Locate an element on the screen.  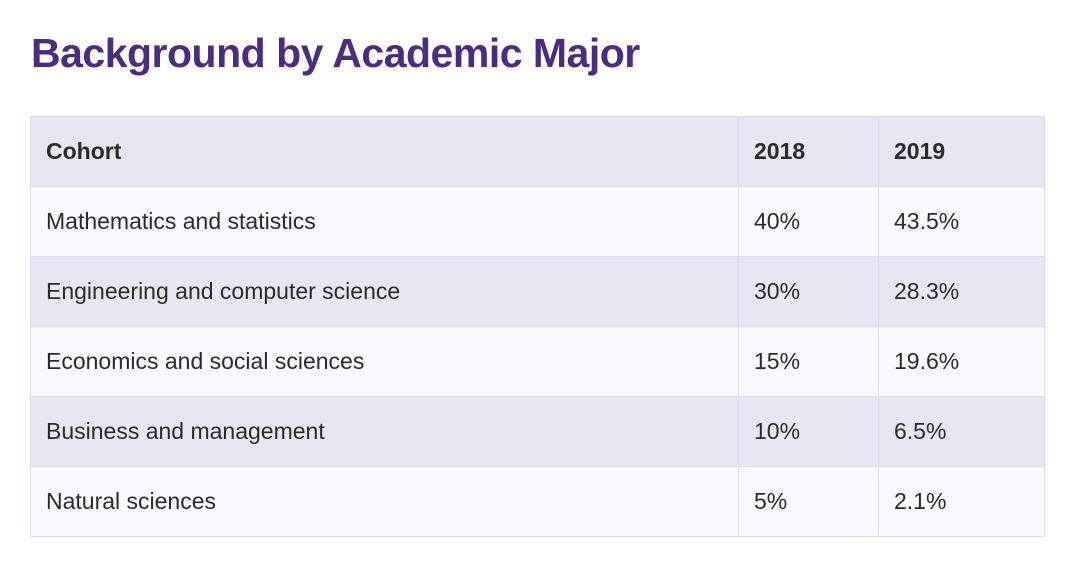
table-row: Engineering and computer science 30% 28.3% is located at coordinates (537, 291).